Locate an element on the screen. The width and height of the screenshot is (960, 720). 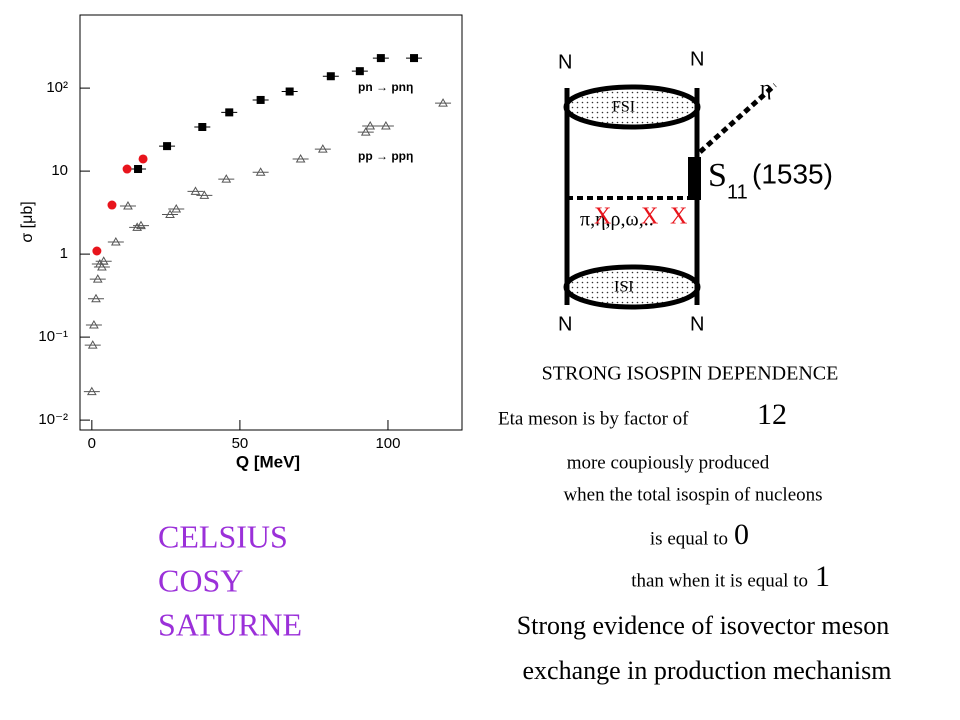
isi-blob is located at coordinates (632, 287).